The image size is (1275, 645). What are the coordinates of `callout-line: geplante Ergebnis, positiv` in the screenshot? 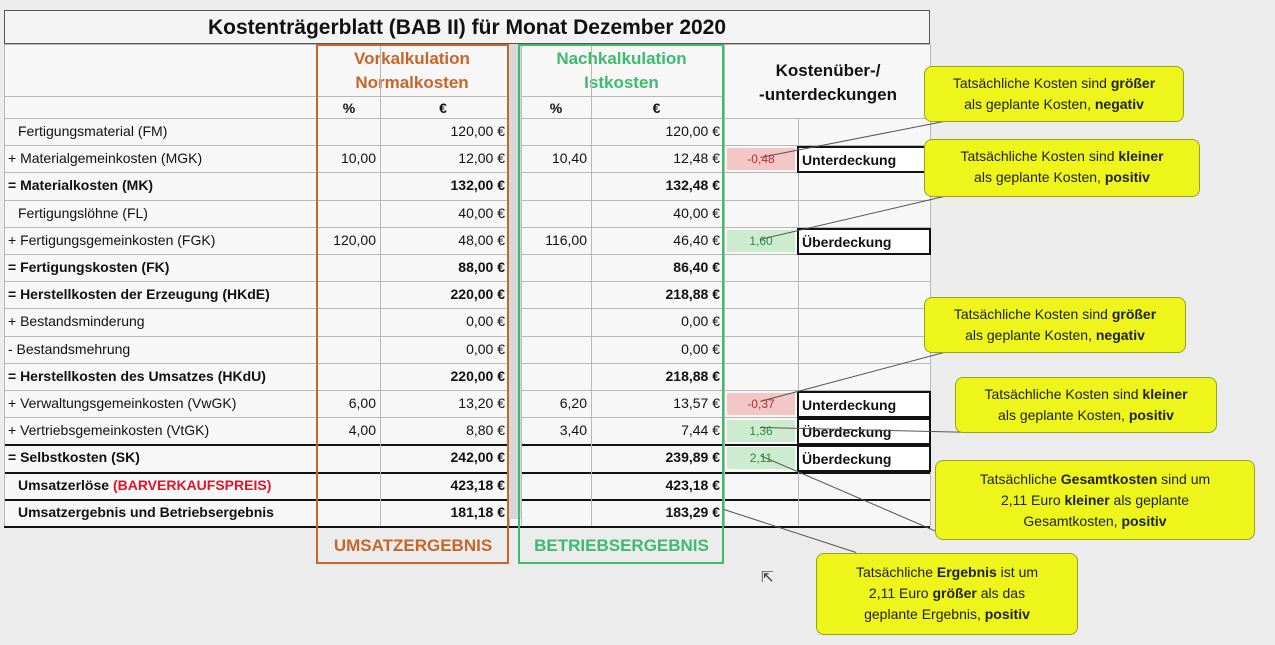 It's located at (947, 614).